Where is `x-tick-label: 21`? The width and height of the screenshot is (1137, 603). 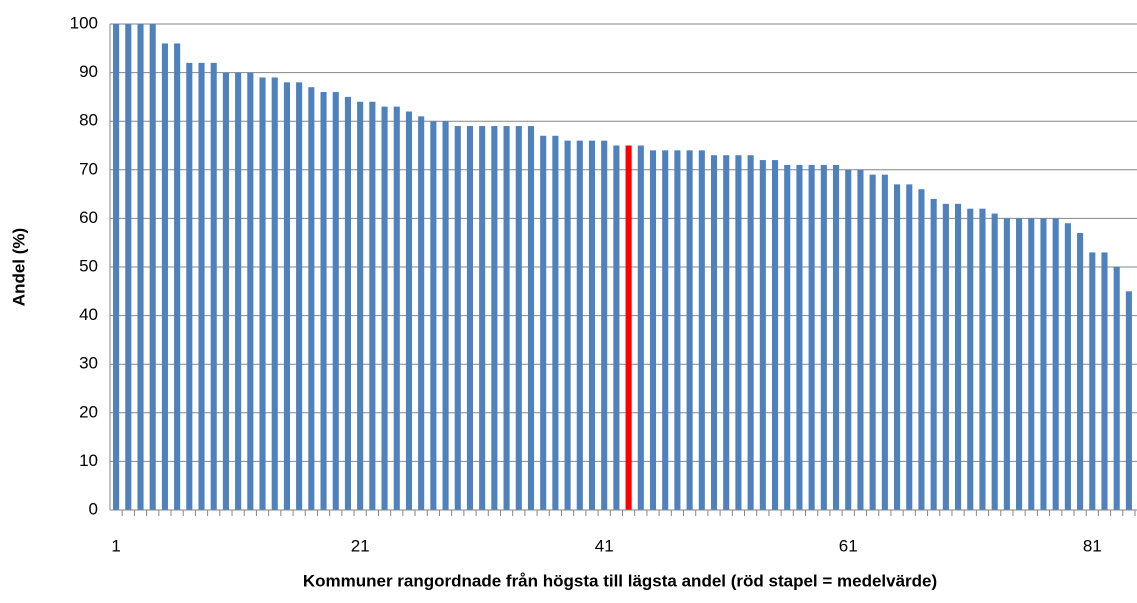
x-tick-label: 21 is located at coordinates (360, 545).